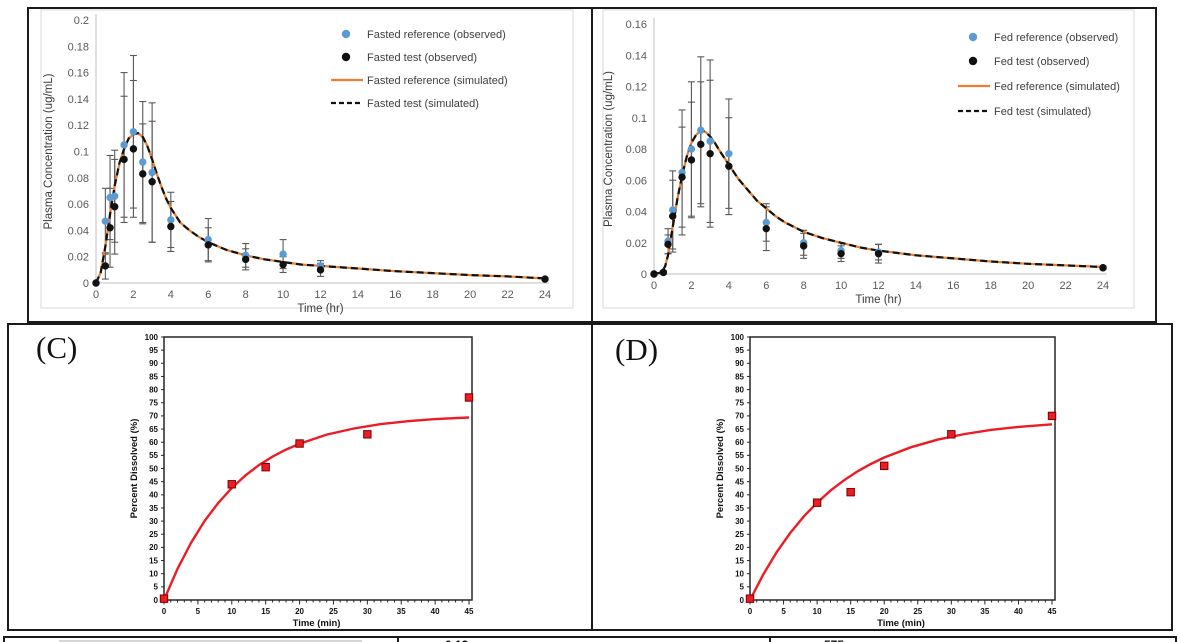  Describe the element at coordinates (720, 469) in the screenshot. I see `y-axis-title: Percent Dissolved (%)` at that location.